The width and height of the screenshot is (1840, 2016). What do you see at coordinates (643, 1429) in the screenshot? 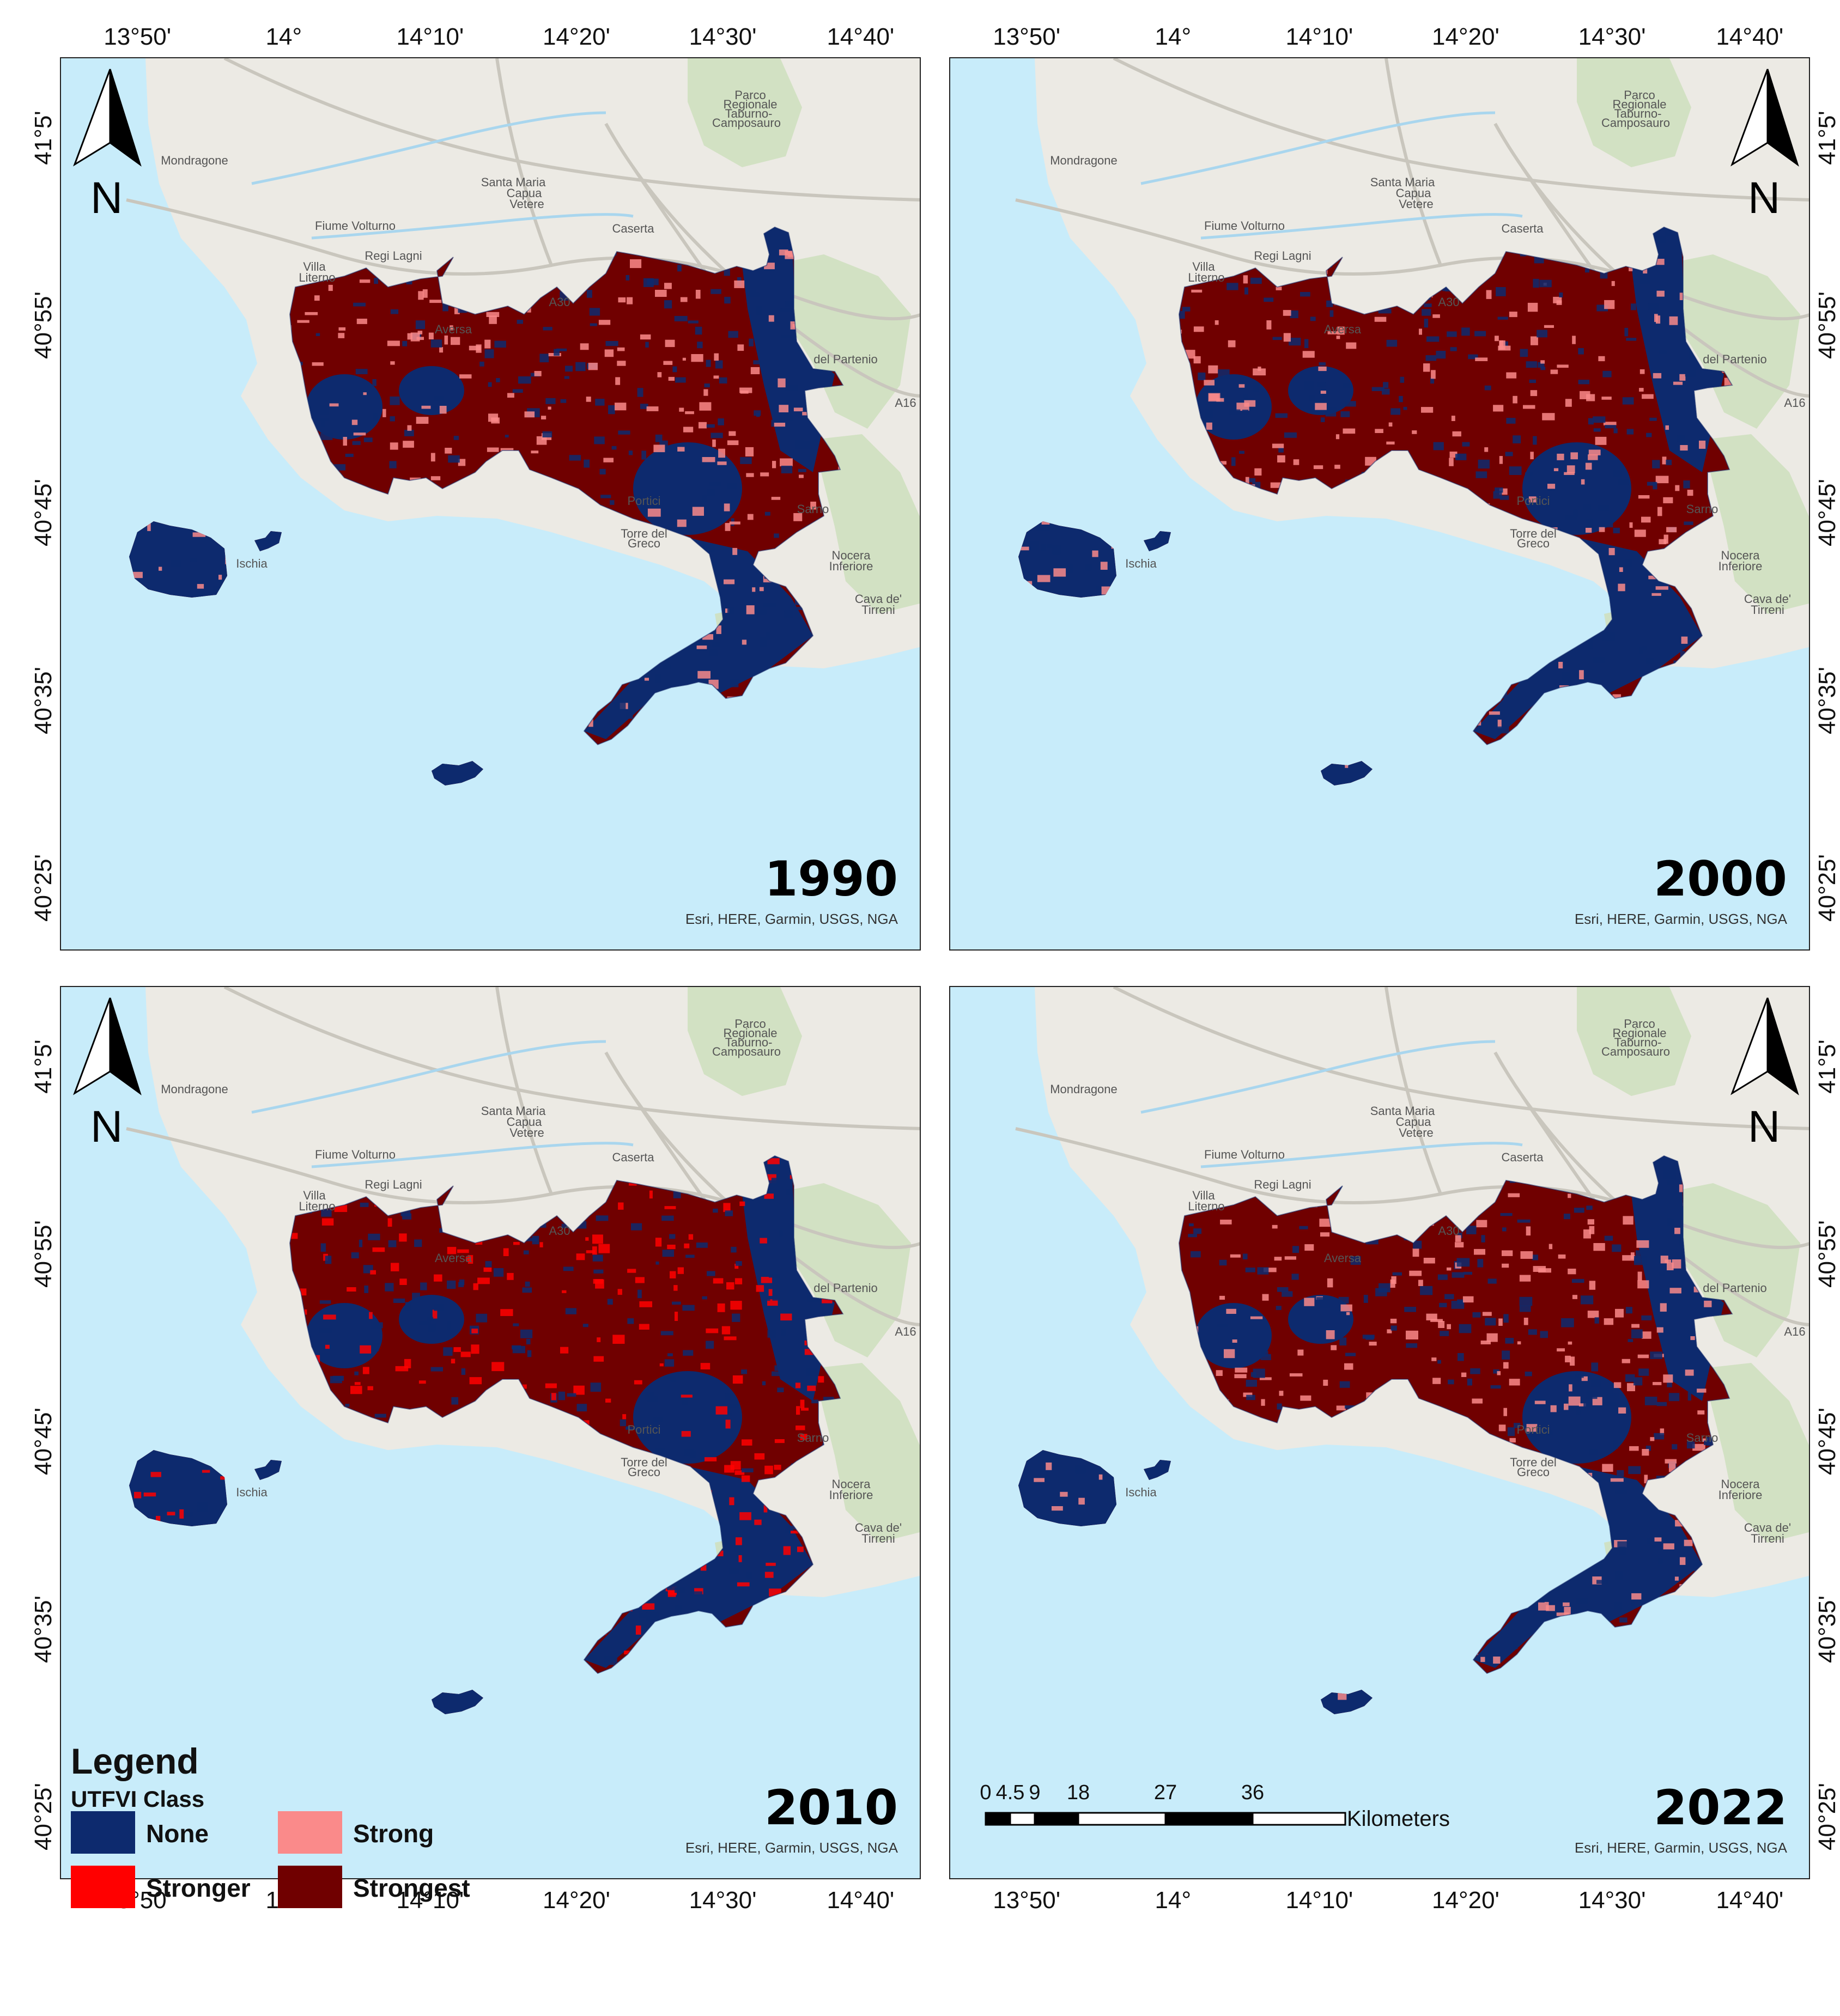
I see `place-label: Portici` at bounding box center [643, 1429].